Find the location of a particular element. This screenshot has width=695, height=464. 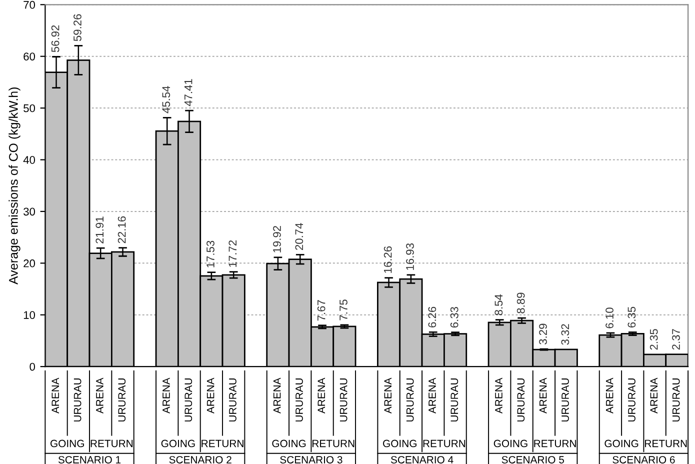

data-label: 19.92 is located at coordinates (277, 239).